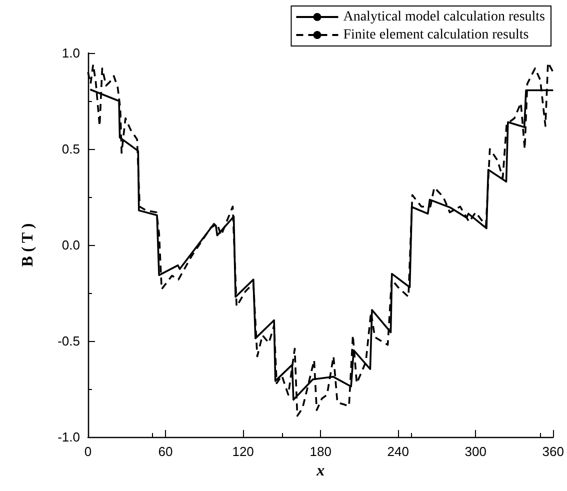  Describe the element at coordinates (553, 451) in the screenshot. I see `x-tick-label: 360` at that location.